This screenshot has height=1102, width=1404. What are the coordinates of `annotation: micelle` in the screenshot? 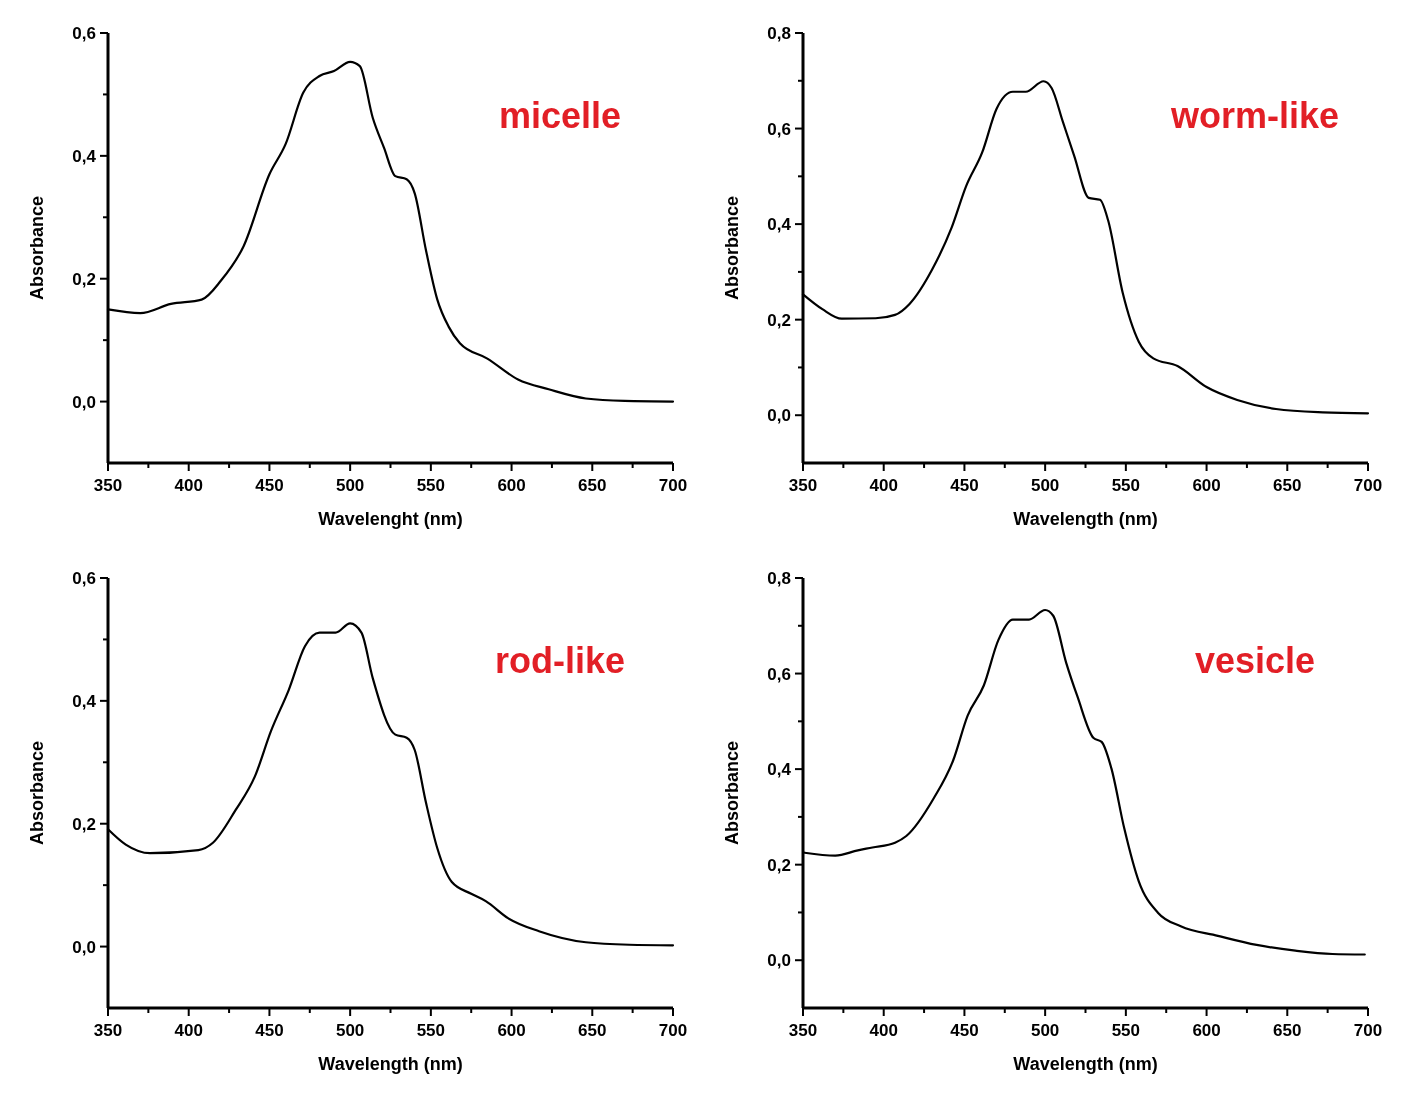 It's located at (560, 115).